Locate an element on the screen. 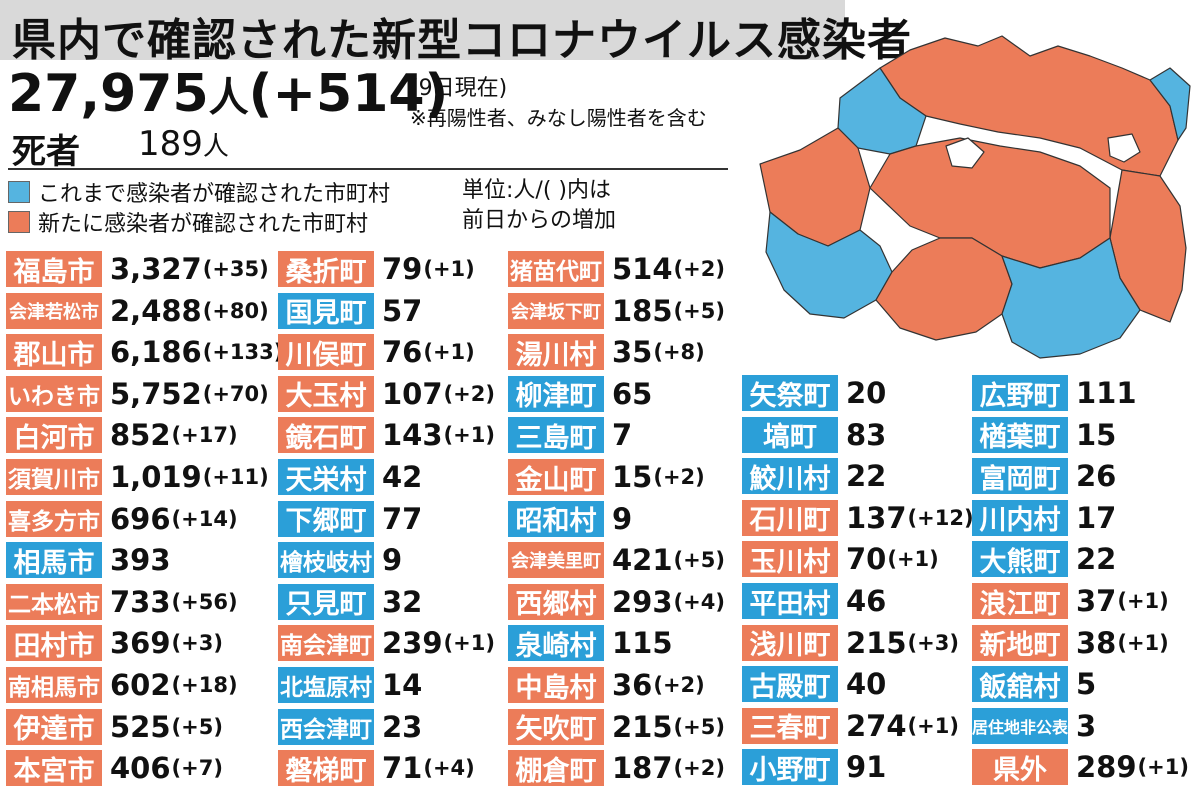 The width and height of the screenshot is (1200, 788). municipality-row: 伊達市 525 (+5) is located at coordinates (114, 727).